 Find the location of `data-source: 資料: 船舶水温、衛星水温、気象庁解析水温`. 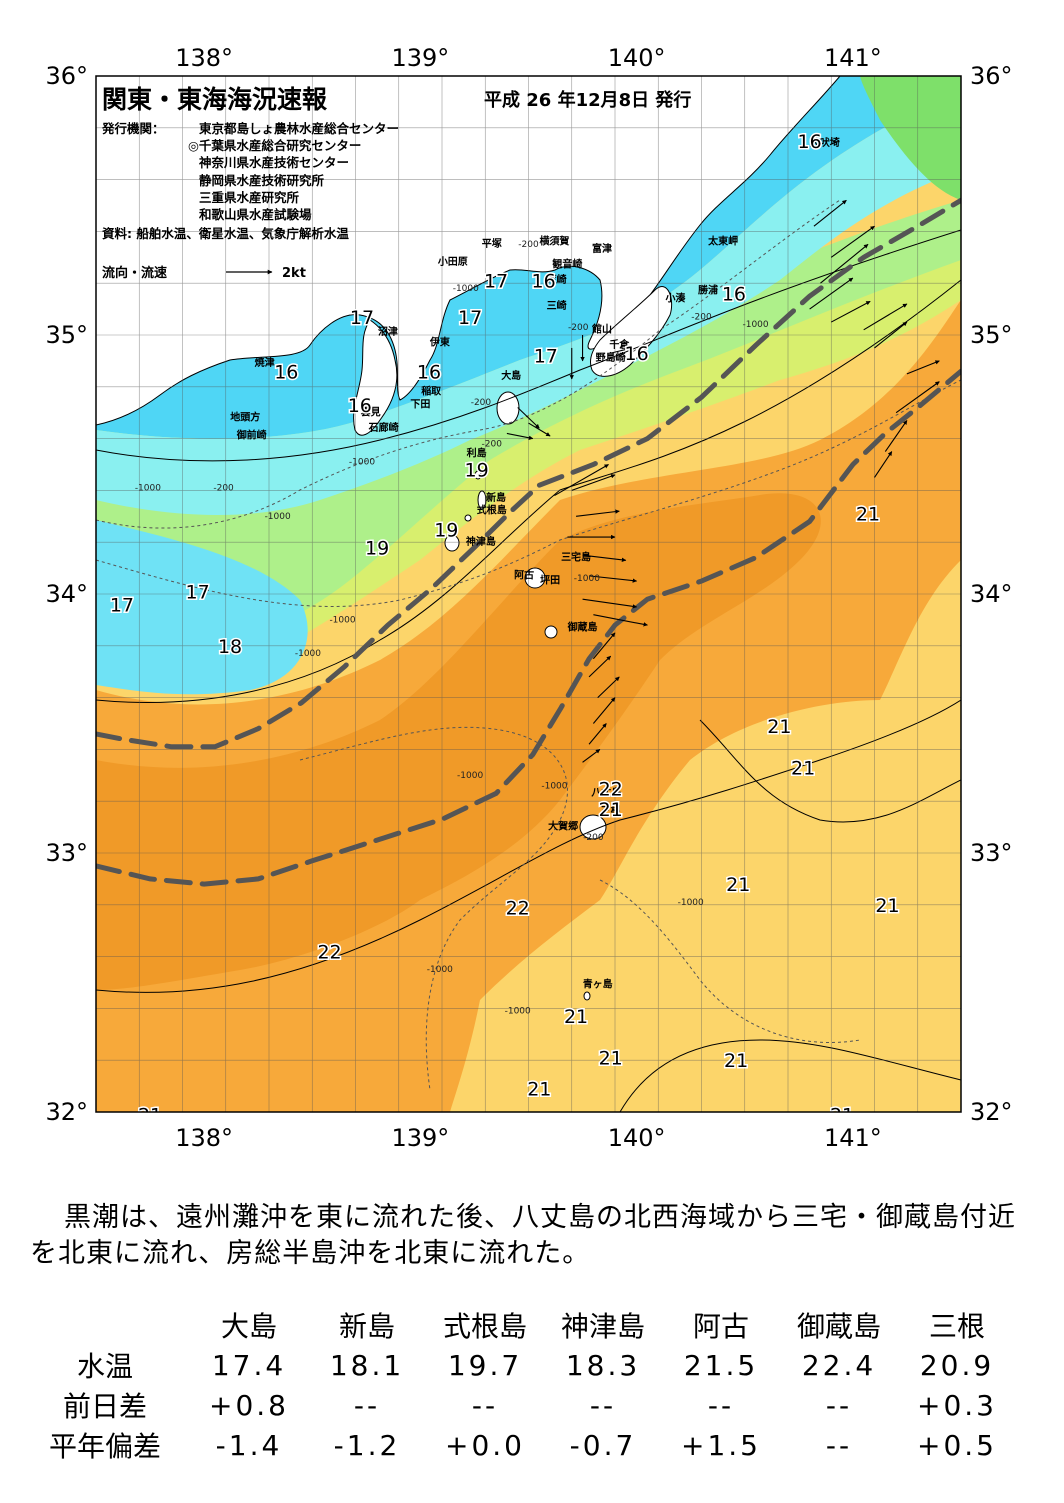

data-source: 資料: 船舶水温、衛星水温、気象庁解析水温 is located at coordinates (225, 233).